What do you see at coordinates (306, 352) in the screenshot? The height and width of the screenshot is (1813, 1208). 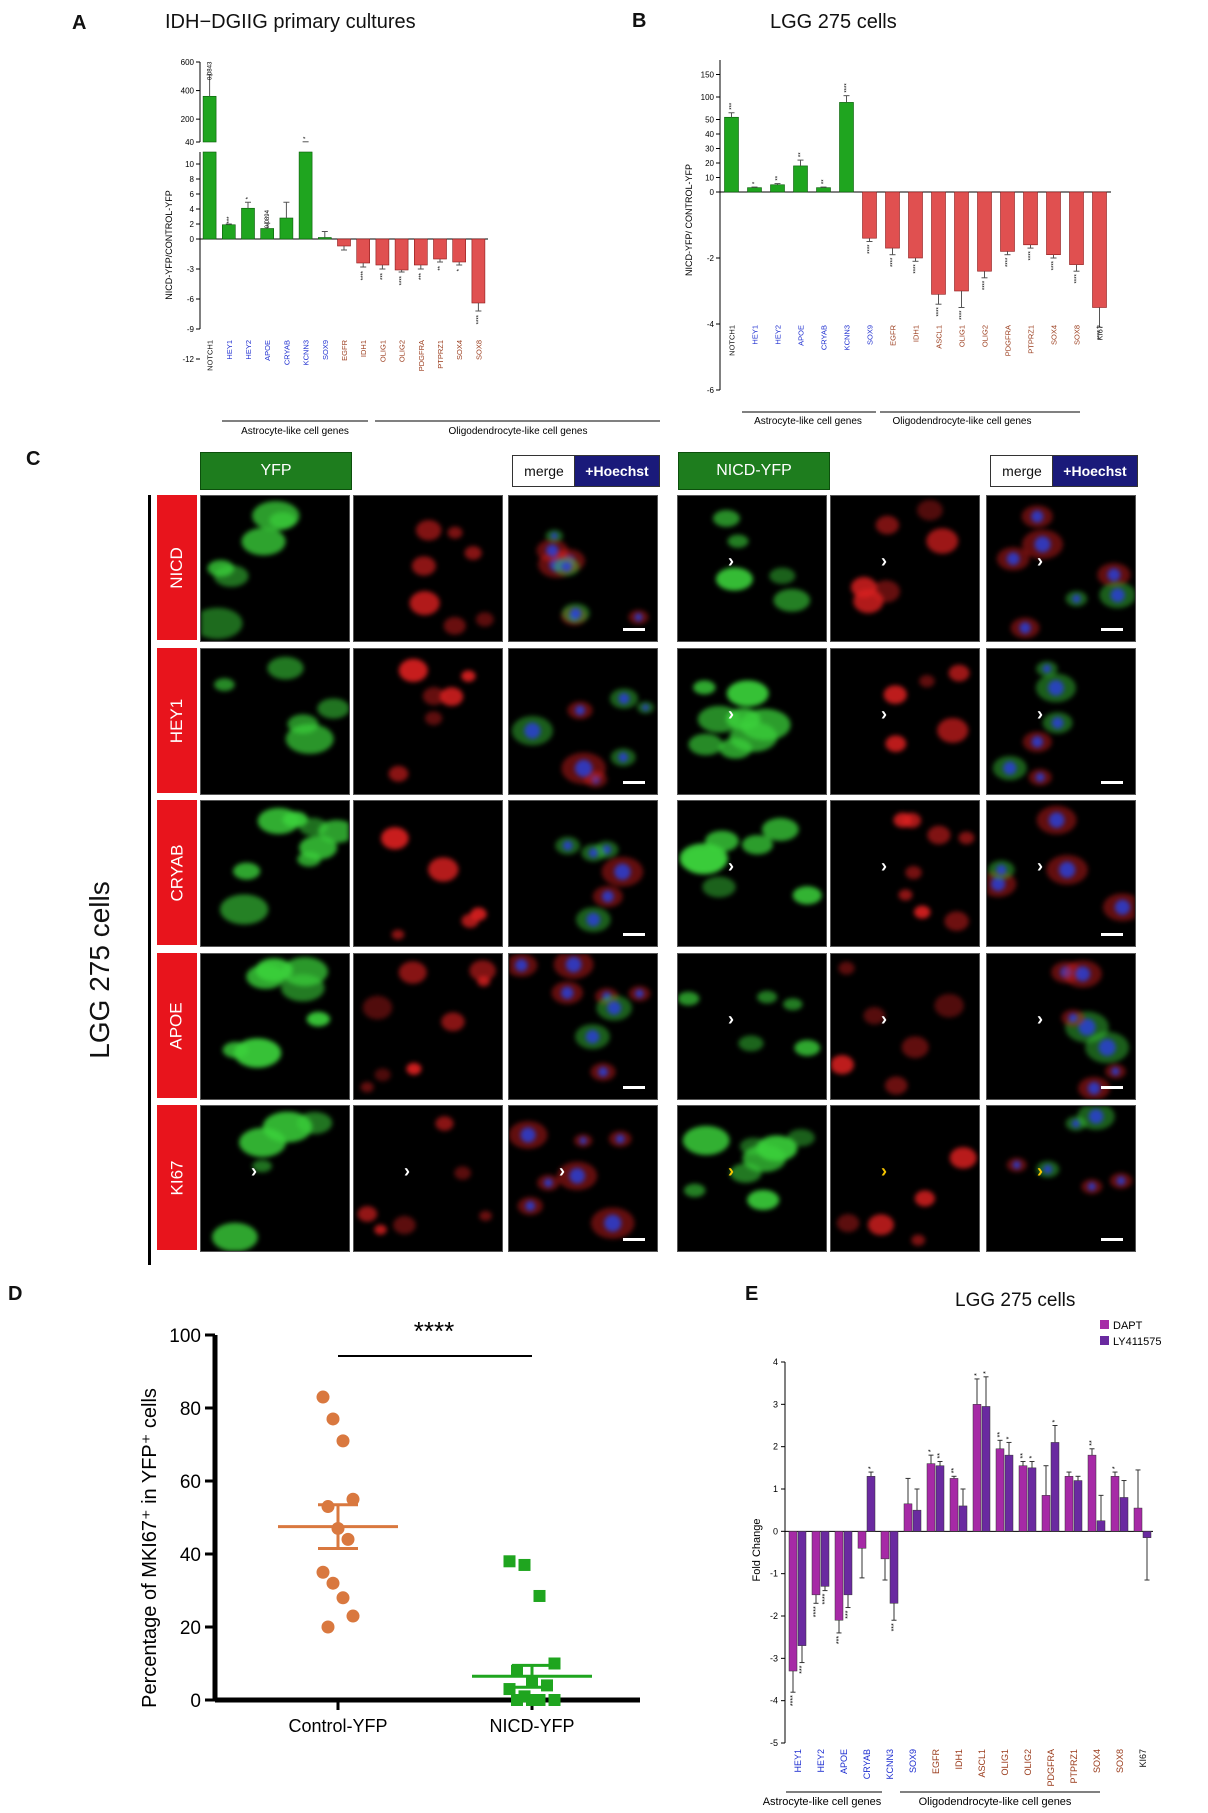 I see `panel-a-xtick-label: KCNN3` at bounding box center [306, 352].